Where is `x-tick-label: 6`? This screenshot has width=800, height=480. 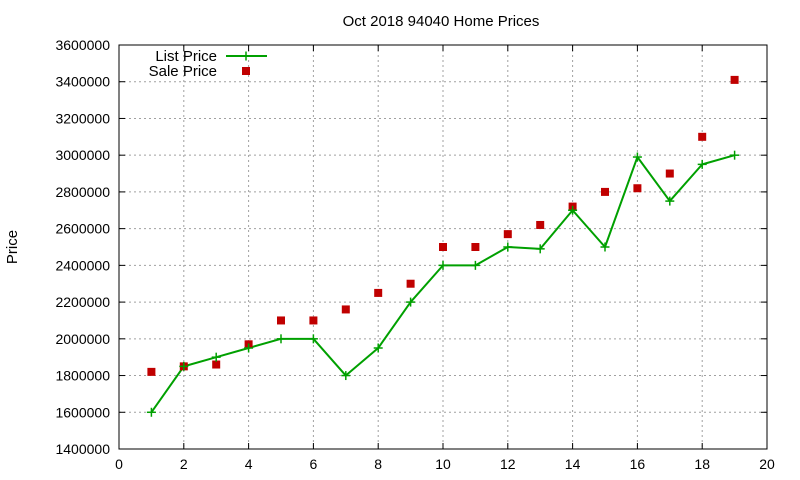
x-tick-label: 6 is located at coordinates (314, 464).